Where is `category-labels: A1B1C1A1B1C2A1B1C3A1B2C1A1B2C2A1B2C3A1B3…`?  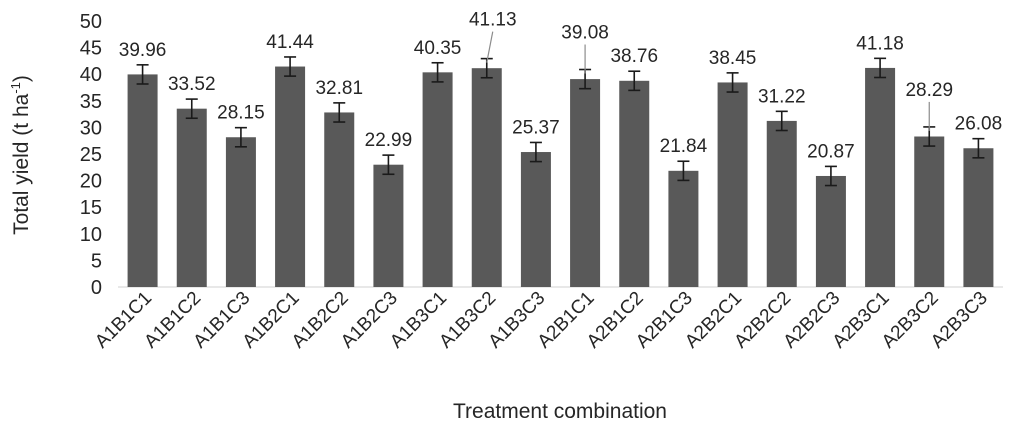 category-labels: A1B1C1A1B1C2A1B1C3A1B2C1A1B2C2A1B2C3A1B3… is located at coordinates (541, 320).